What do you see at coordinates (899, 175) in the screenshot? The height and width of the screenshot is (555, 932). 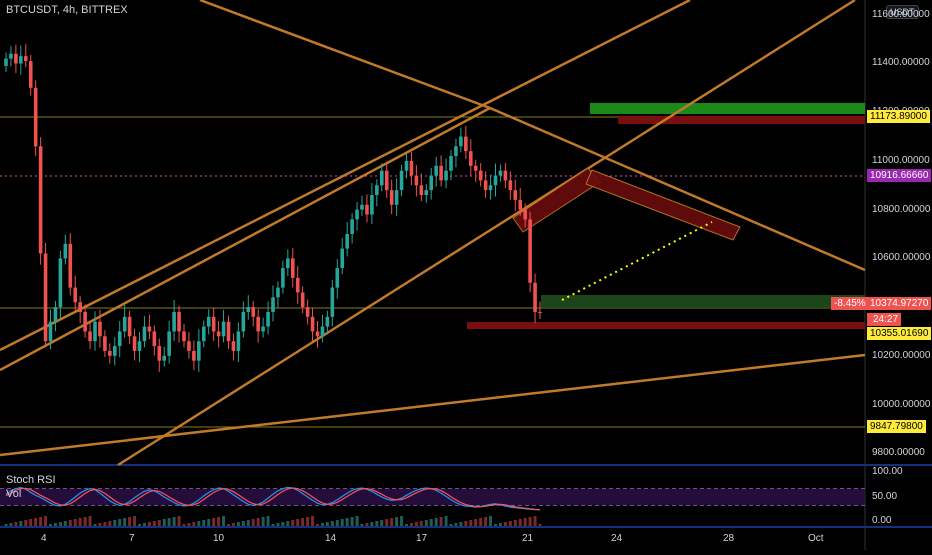 I see `price-tag-mid-level: 10916.66660` at bounding box center [899, 175].